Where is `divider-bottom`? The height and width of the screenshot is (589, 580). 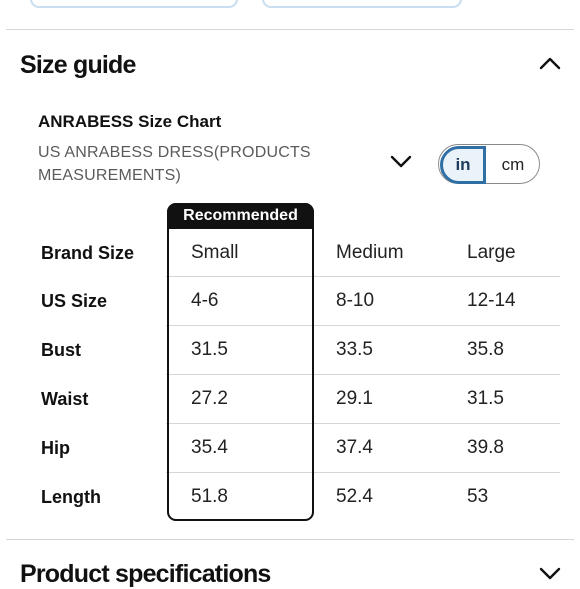
divider-bottom is located at coordinates (290, 539).